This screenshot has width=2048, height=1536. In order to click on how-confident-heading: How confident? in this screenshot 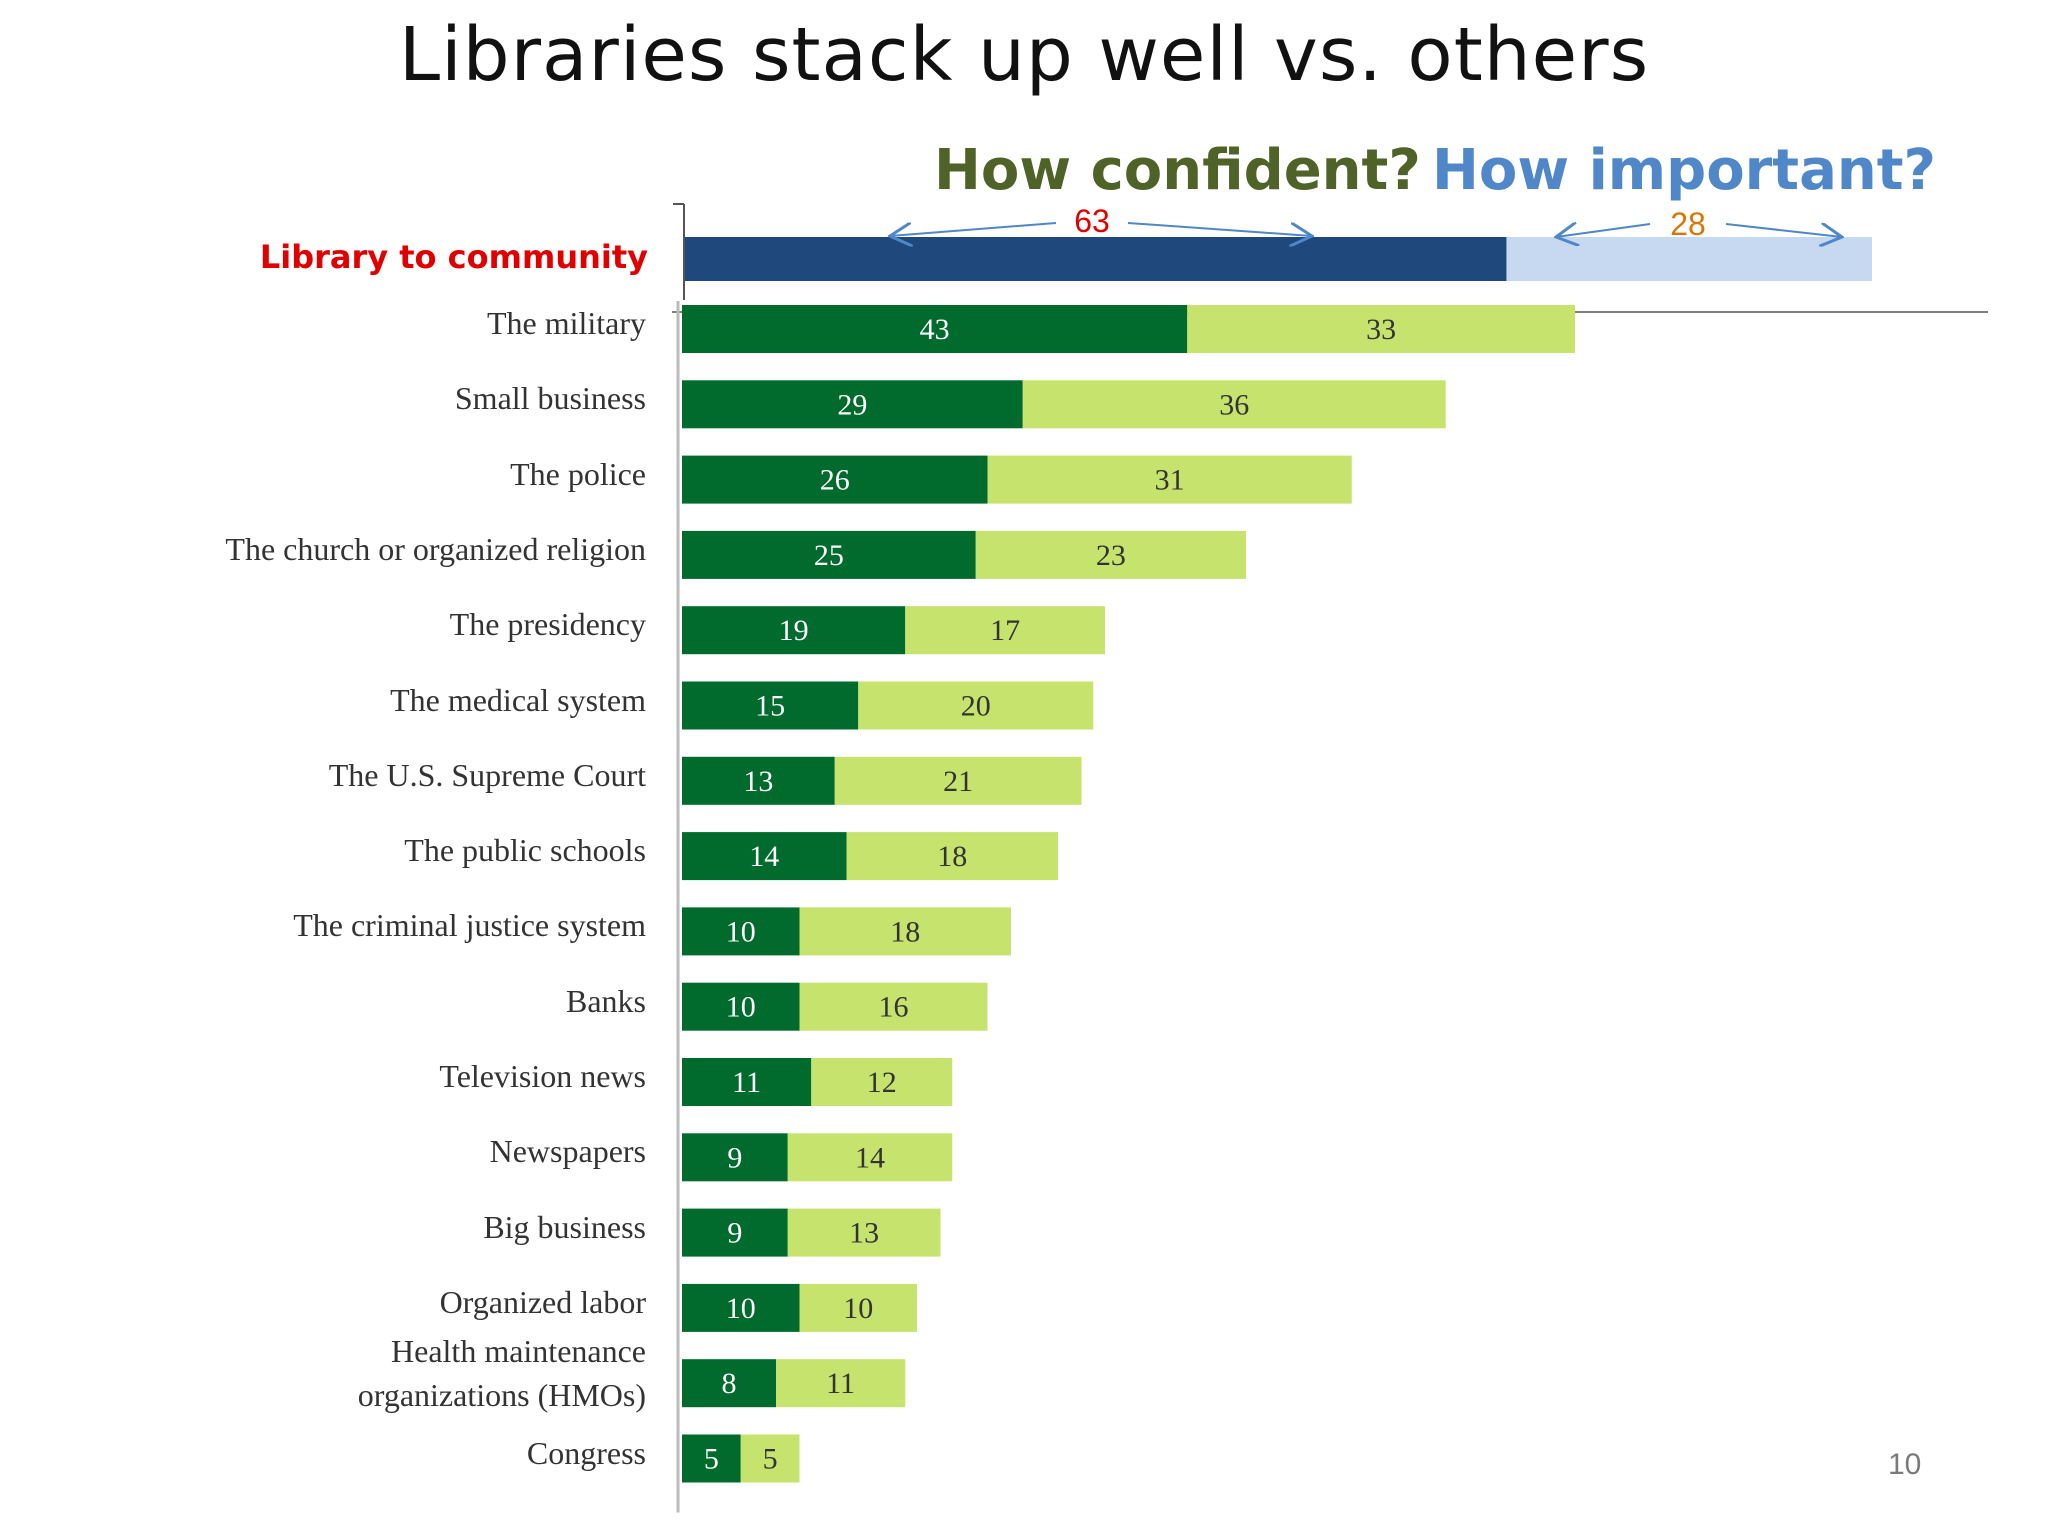, I will do `click(1177, 170)`.